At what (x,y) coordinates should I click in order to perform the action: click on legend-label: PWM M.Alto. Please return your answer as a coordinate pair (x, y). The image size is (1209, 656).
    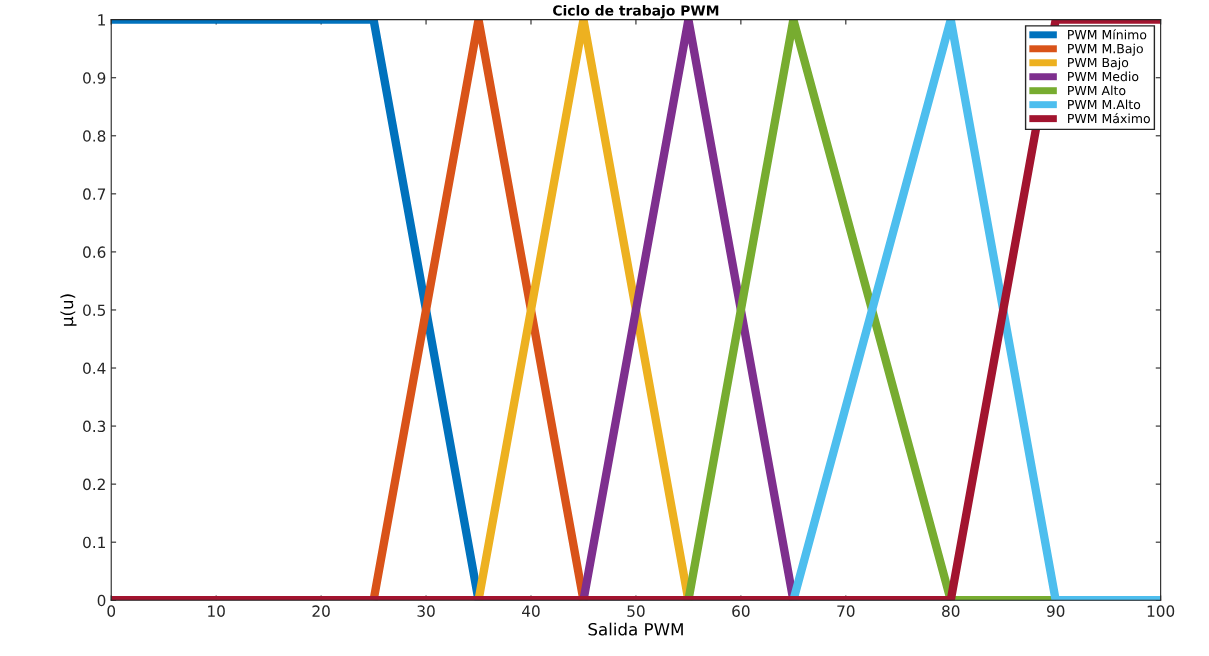
    Looking at the image, I should click on (1104, 104).